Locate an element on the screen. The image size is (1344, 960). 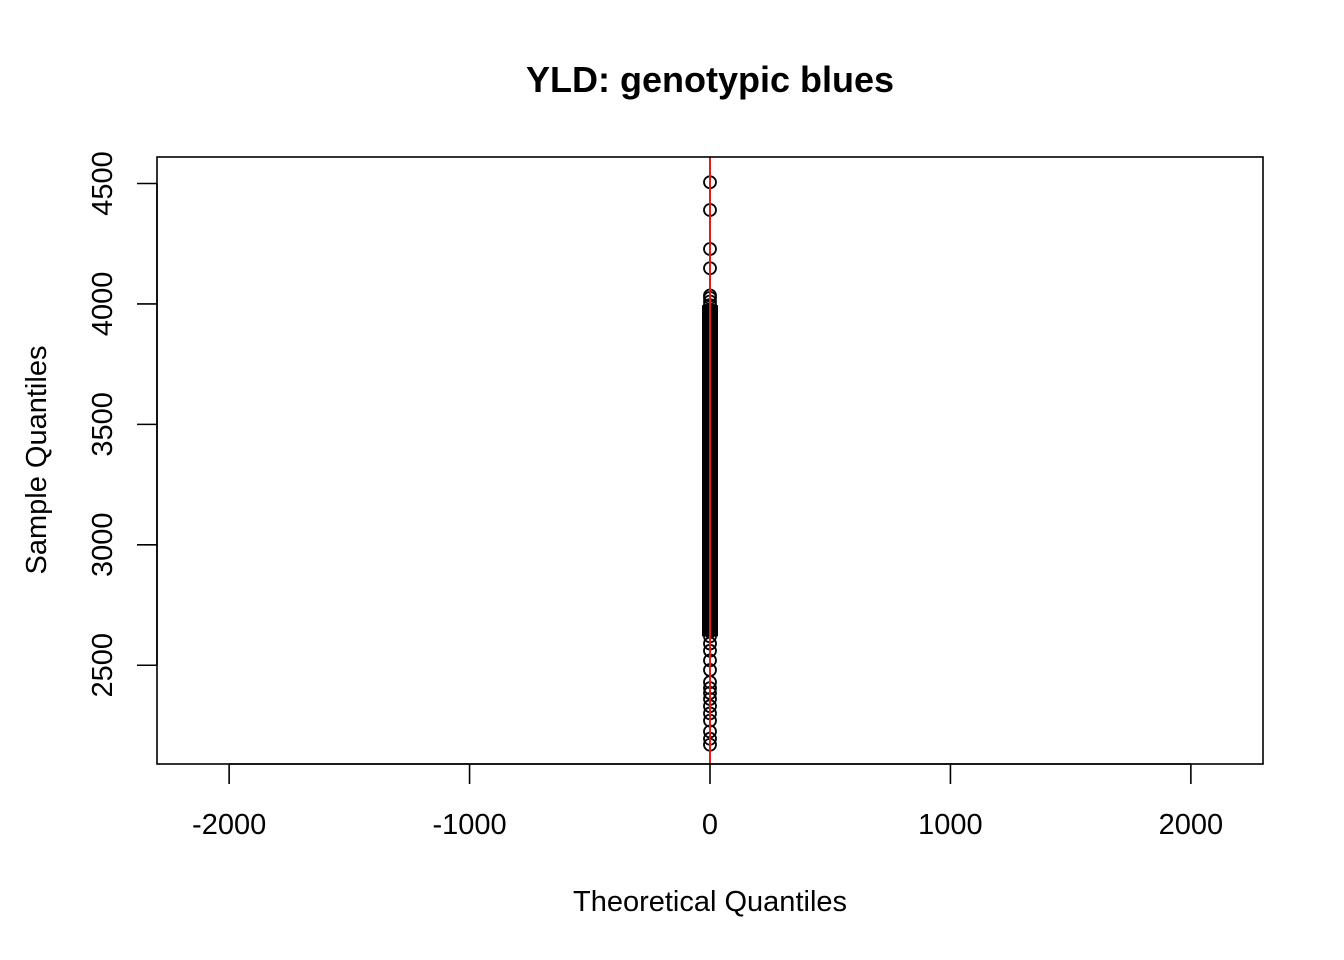
y-tick-label: 2500 is located at coordinates (103, 665).